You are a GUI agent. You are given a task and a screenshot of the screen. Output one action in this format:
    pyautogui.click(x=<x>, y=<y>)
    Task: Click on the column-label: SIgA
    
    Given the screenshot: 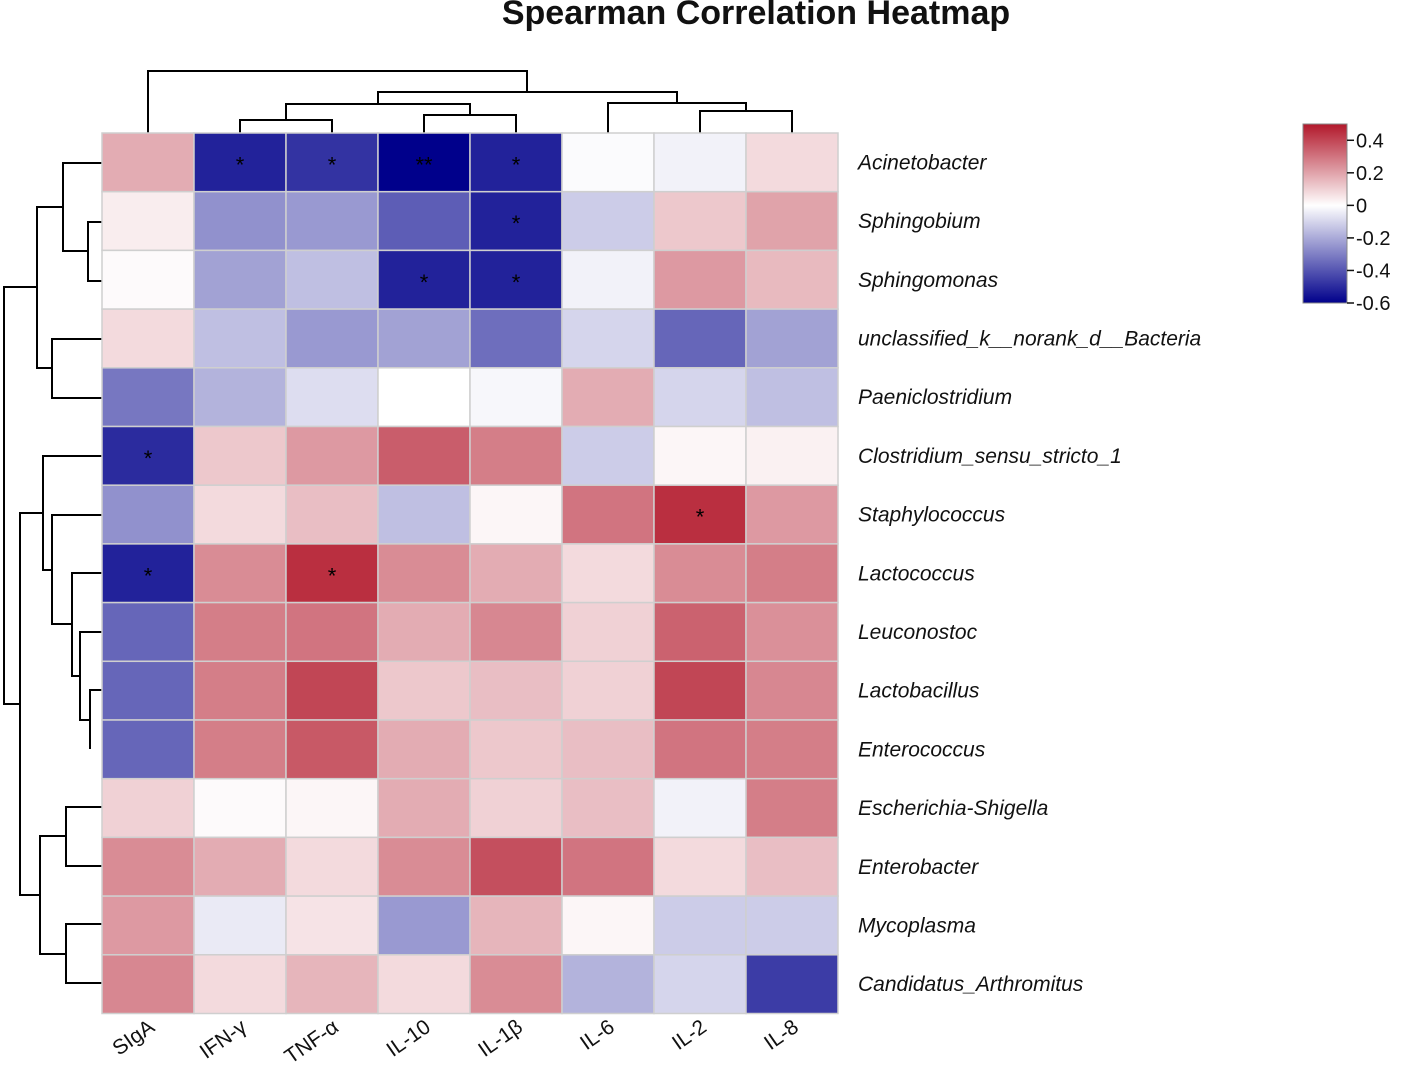 What is the action you would take?
    pyautogui.click(x=133, y=1037)
    